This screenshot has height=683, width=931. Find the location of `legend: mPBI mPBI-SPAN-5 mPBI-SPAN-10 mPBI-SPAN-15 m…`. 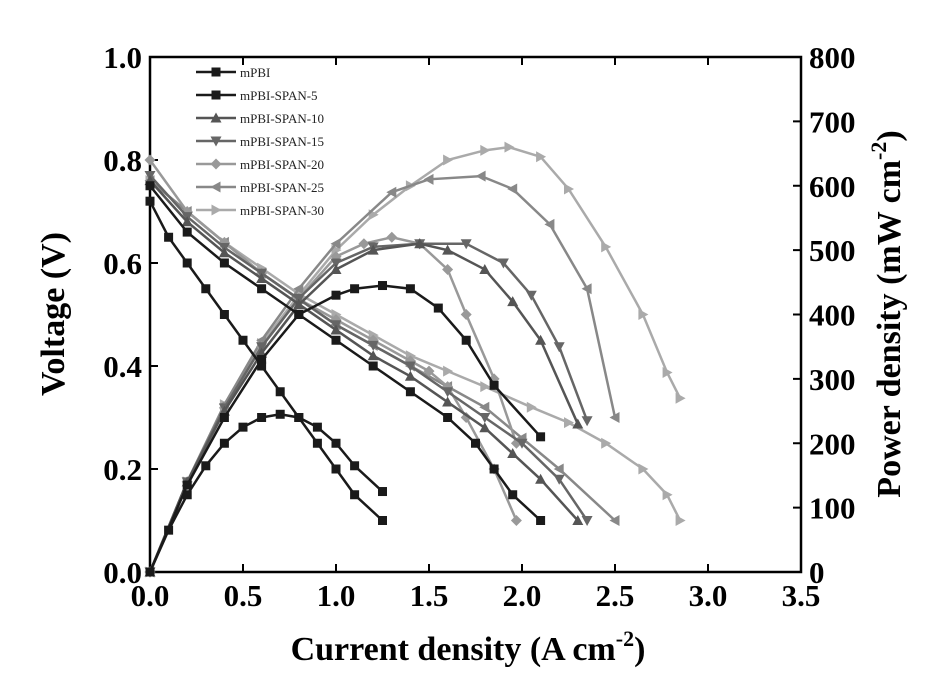

legend: mPBI mPBI-SPAN-5 mPBI-SPAN-10 mPBI-SPAN-15 m… is located at coordinates (260, 141).